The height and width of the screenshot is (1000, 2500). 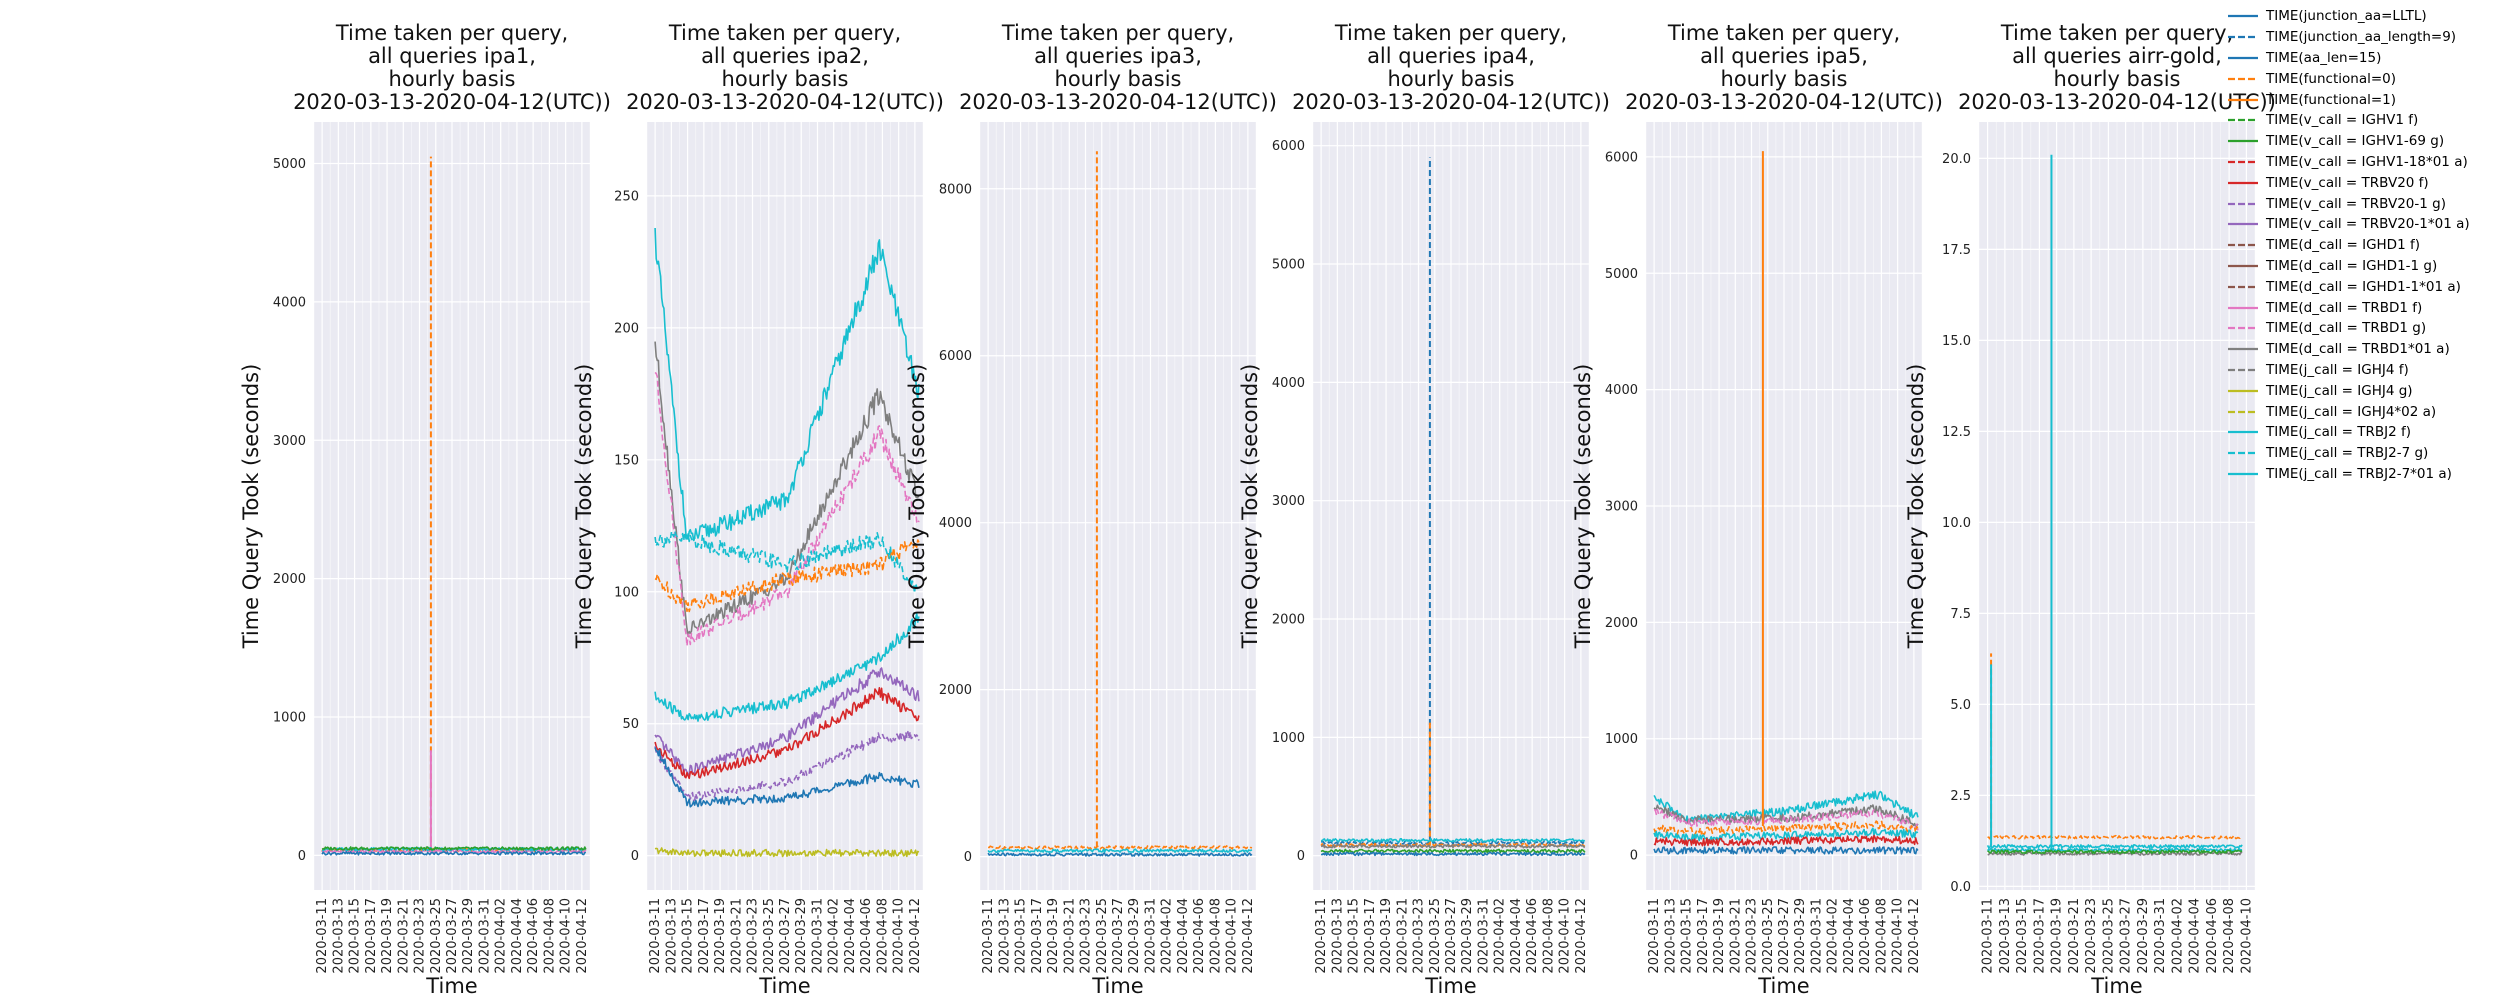 I want to click on legend-entry: TIME(j_call = IGHJ4*02 a), so click(x=2362, y=411).